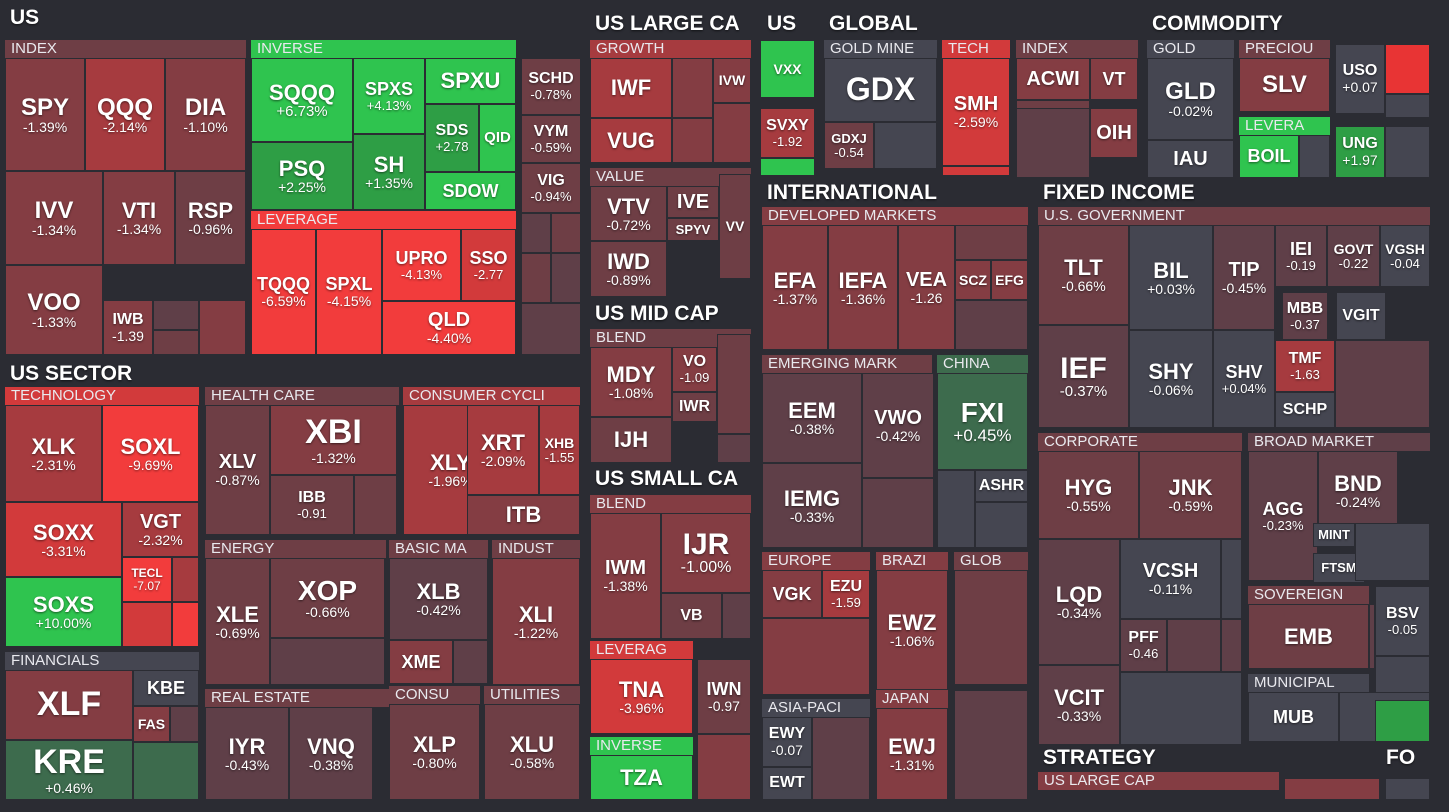 This screenshot has height=812, width=1449. Describe the element at coordinates (812, 505) in the screenshot. I see `tile-iemg: IEMG -0.33%` at that location.